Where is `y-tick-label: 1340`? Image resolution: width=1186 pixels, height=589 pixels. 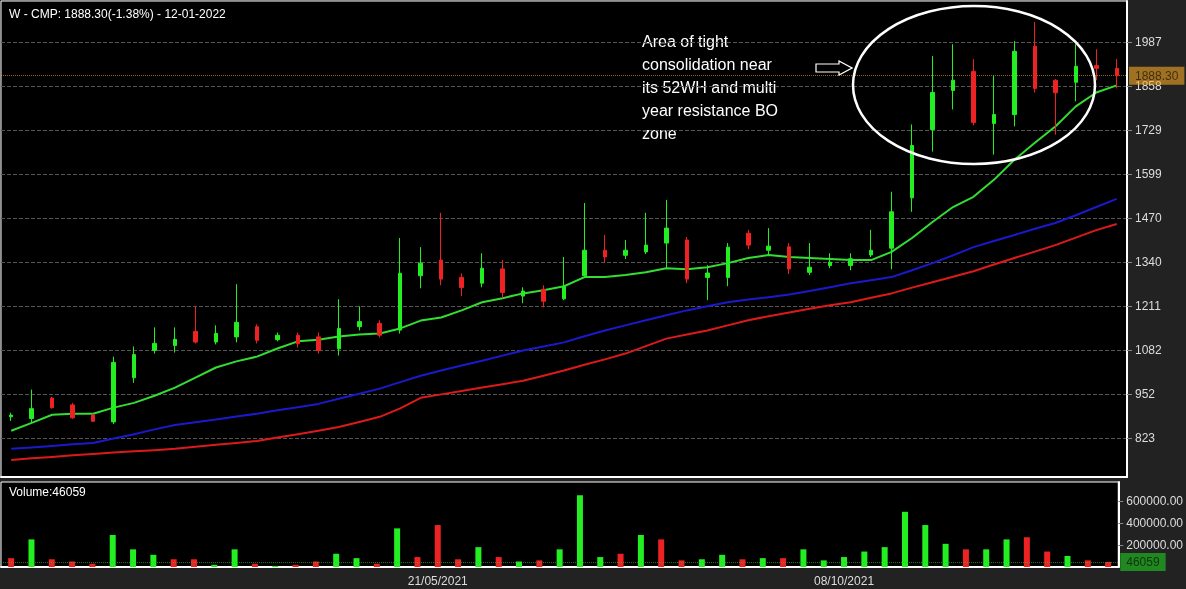 y-tick-label: 1340 is located at coordinates (1149, 262).